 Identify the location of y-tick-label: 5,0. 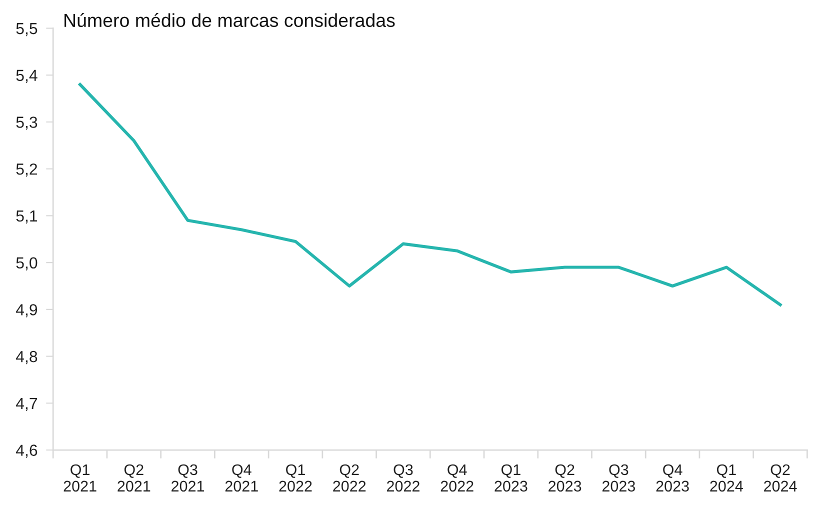
(27, 263).